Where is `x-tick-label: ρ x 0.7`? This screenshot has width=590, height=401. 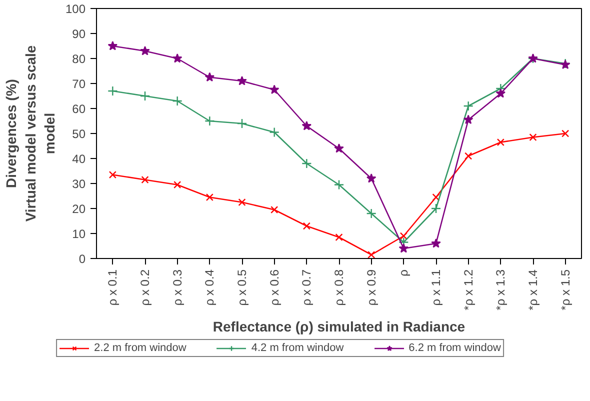 x-tick-label: ρ x 0.7 is located at coordinates (307, 287).